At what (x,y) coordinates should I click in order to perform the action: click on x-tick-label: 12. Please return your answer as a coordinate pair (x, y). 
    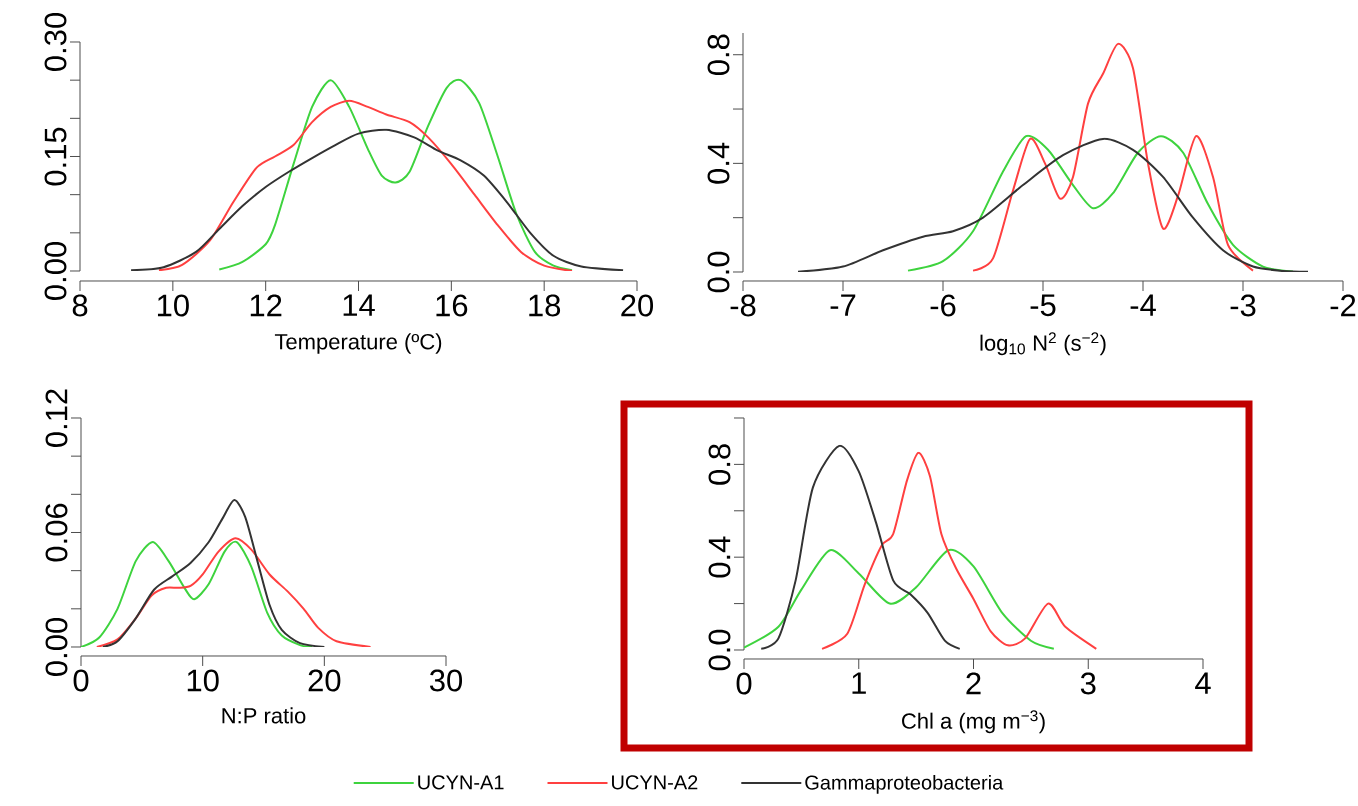
    Looking at the image, I should click on (266, 305).